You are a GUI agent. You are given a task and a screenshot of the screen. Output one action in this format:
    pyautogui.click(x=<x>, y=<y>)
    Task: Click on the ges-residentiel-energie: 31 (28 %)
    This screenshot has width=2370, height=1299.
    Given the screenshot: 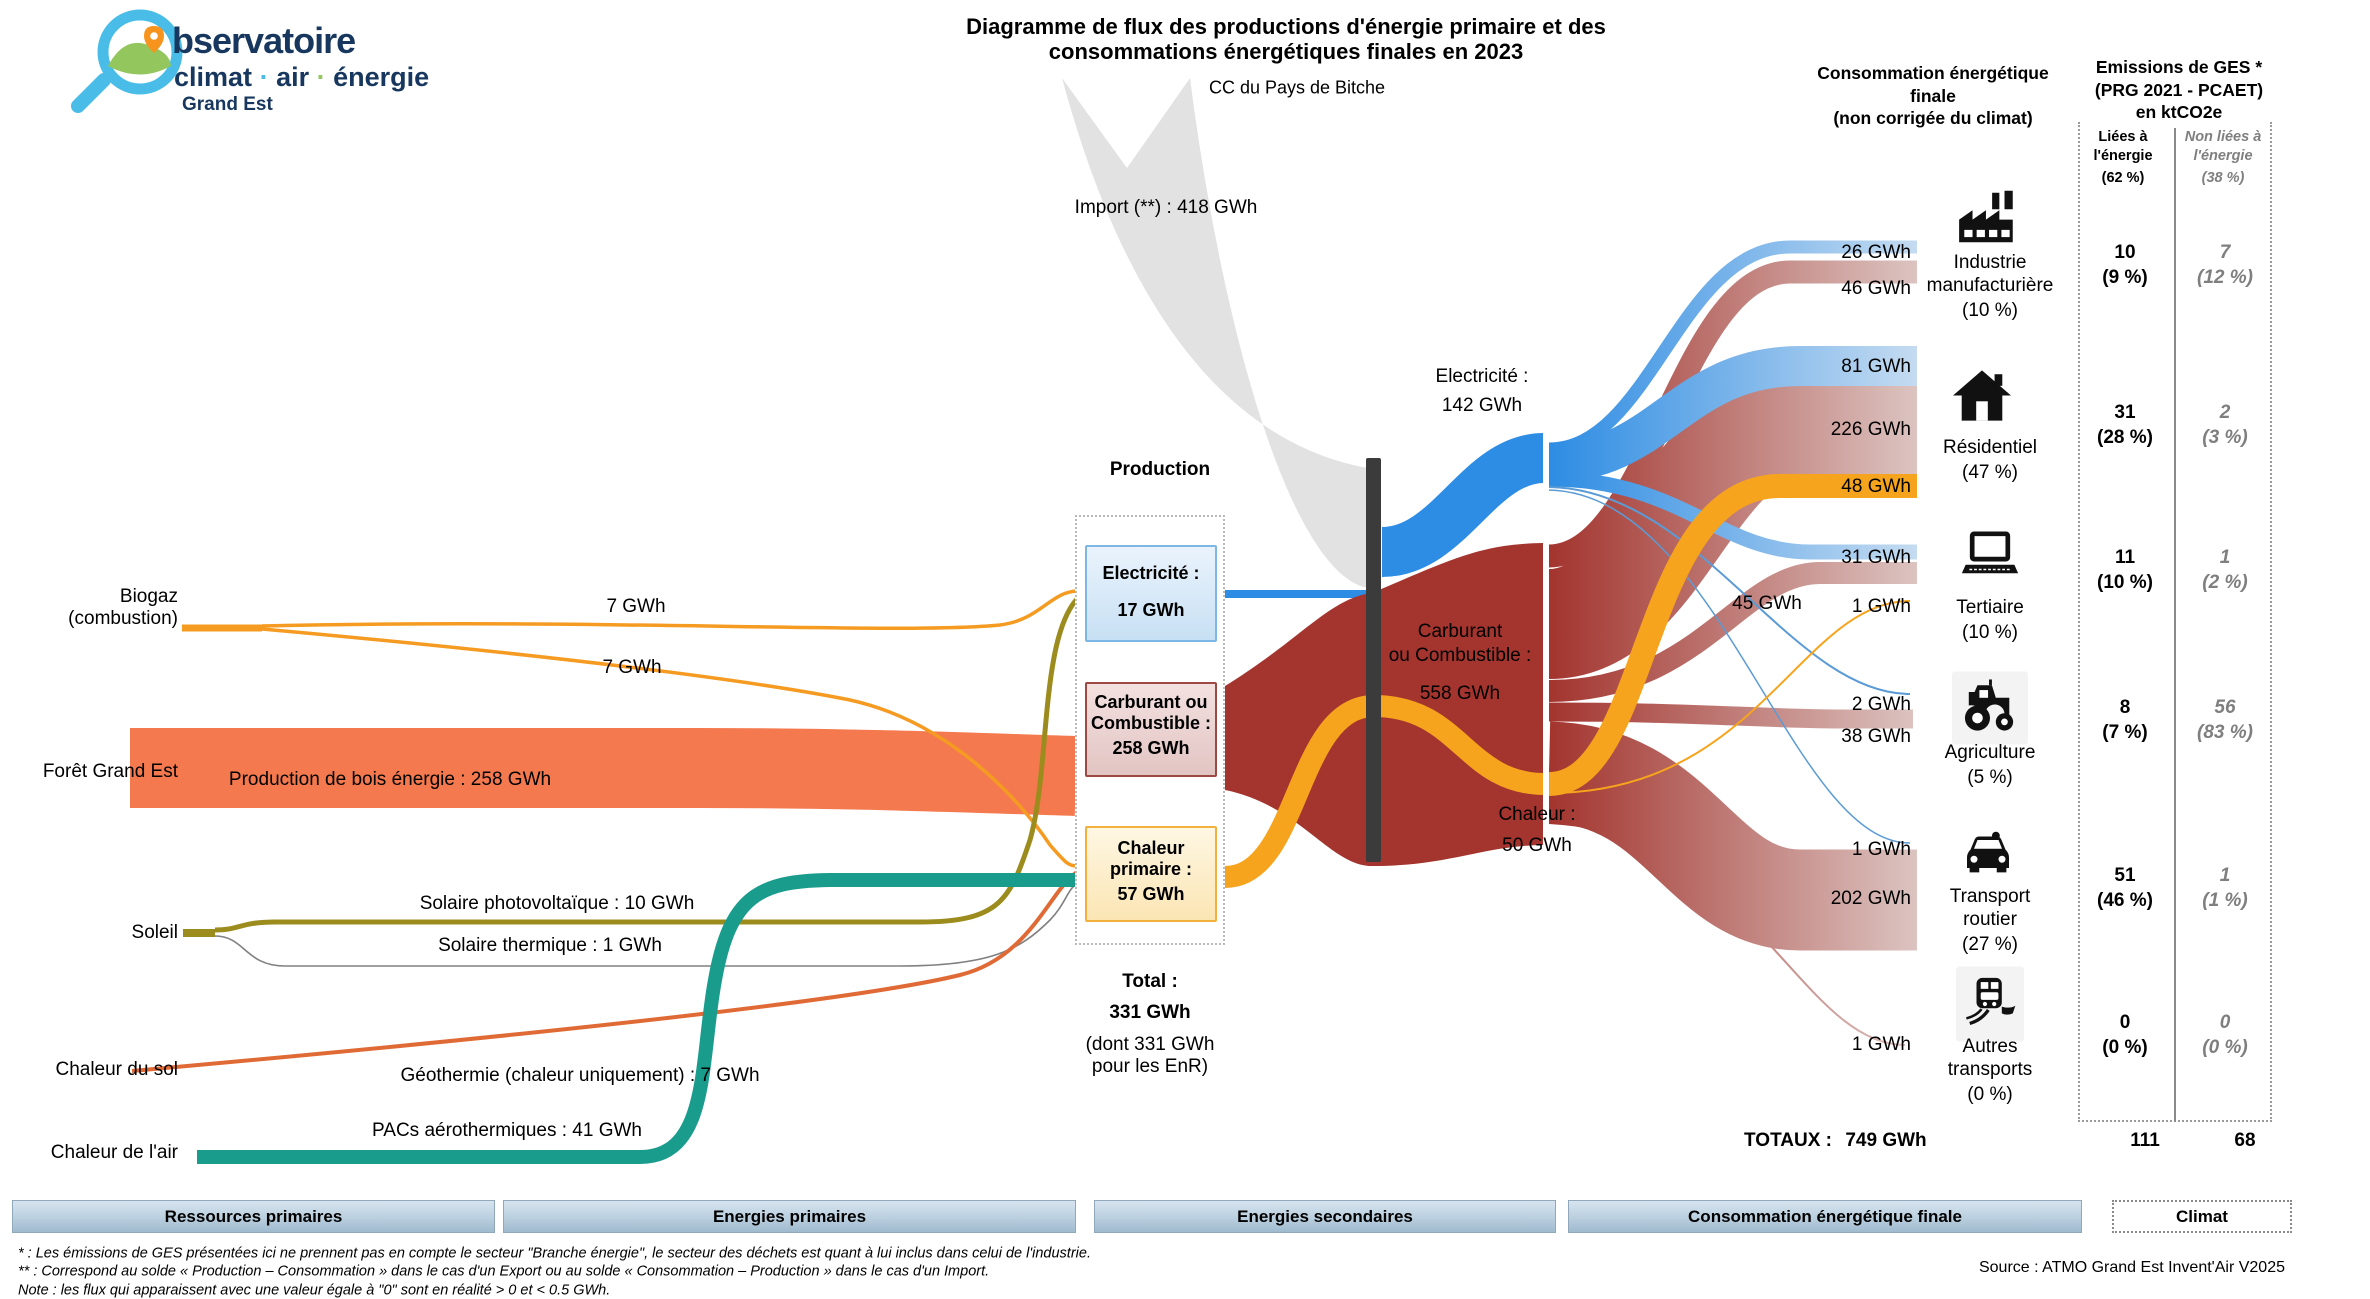 What is the action you would take?
    pyautogui.click(x=2125, y=425)
    